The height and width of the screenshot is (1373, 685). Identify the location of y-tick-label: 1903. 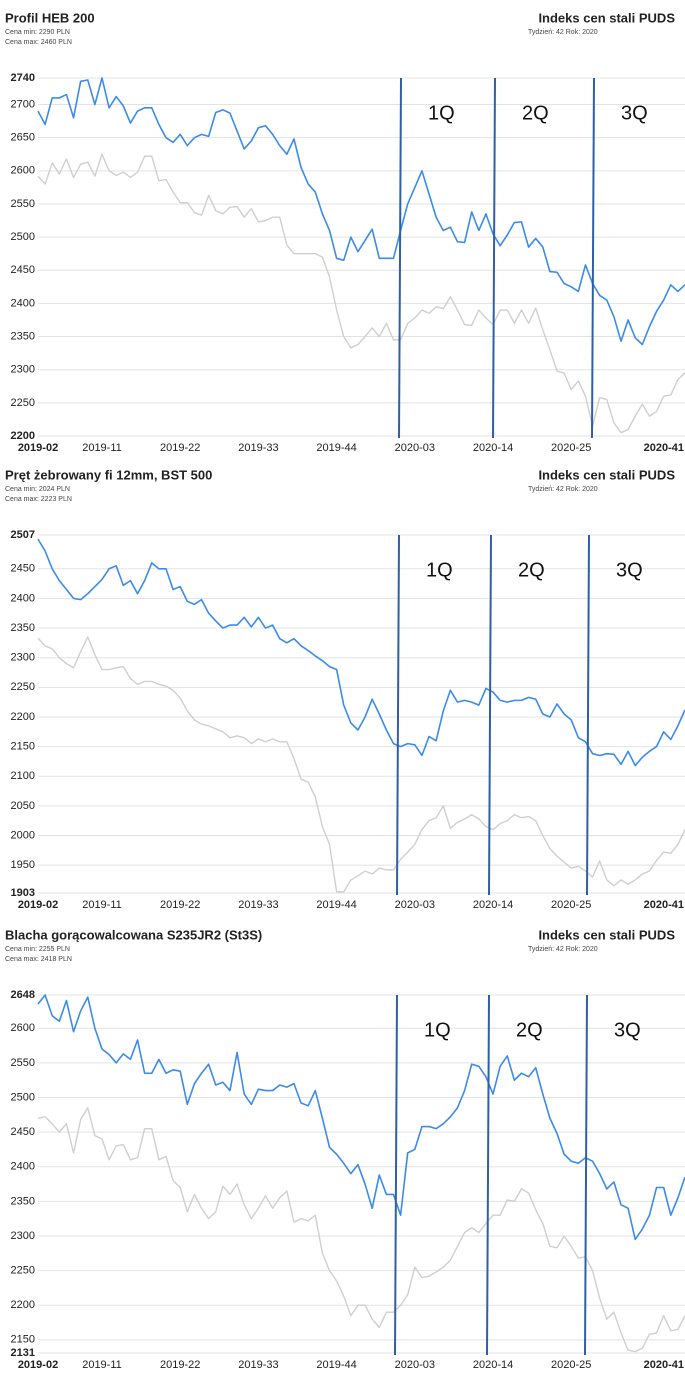
(23, 893).